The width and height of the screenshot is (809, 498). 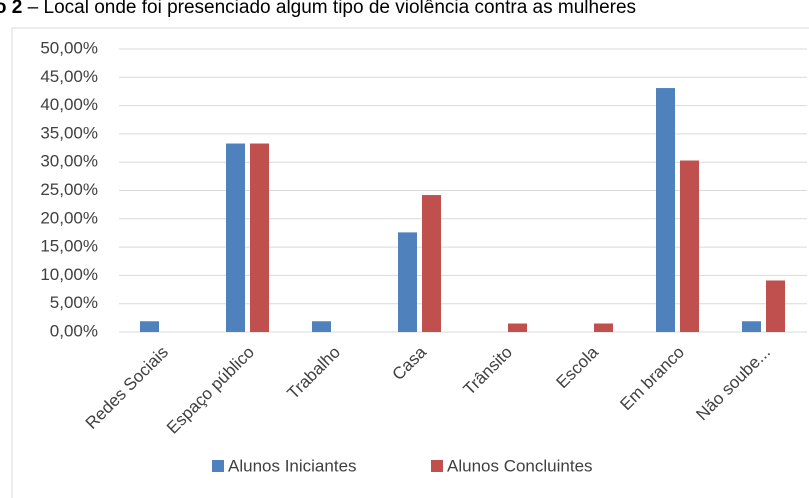 What do you see at coordinates (69, 274) in the screenshot?
I see `y-tick-label: 10,00%` at bounding box center [69, 274].